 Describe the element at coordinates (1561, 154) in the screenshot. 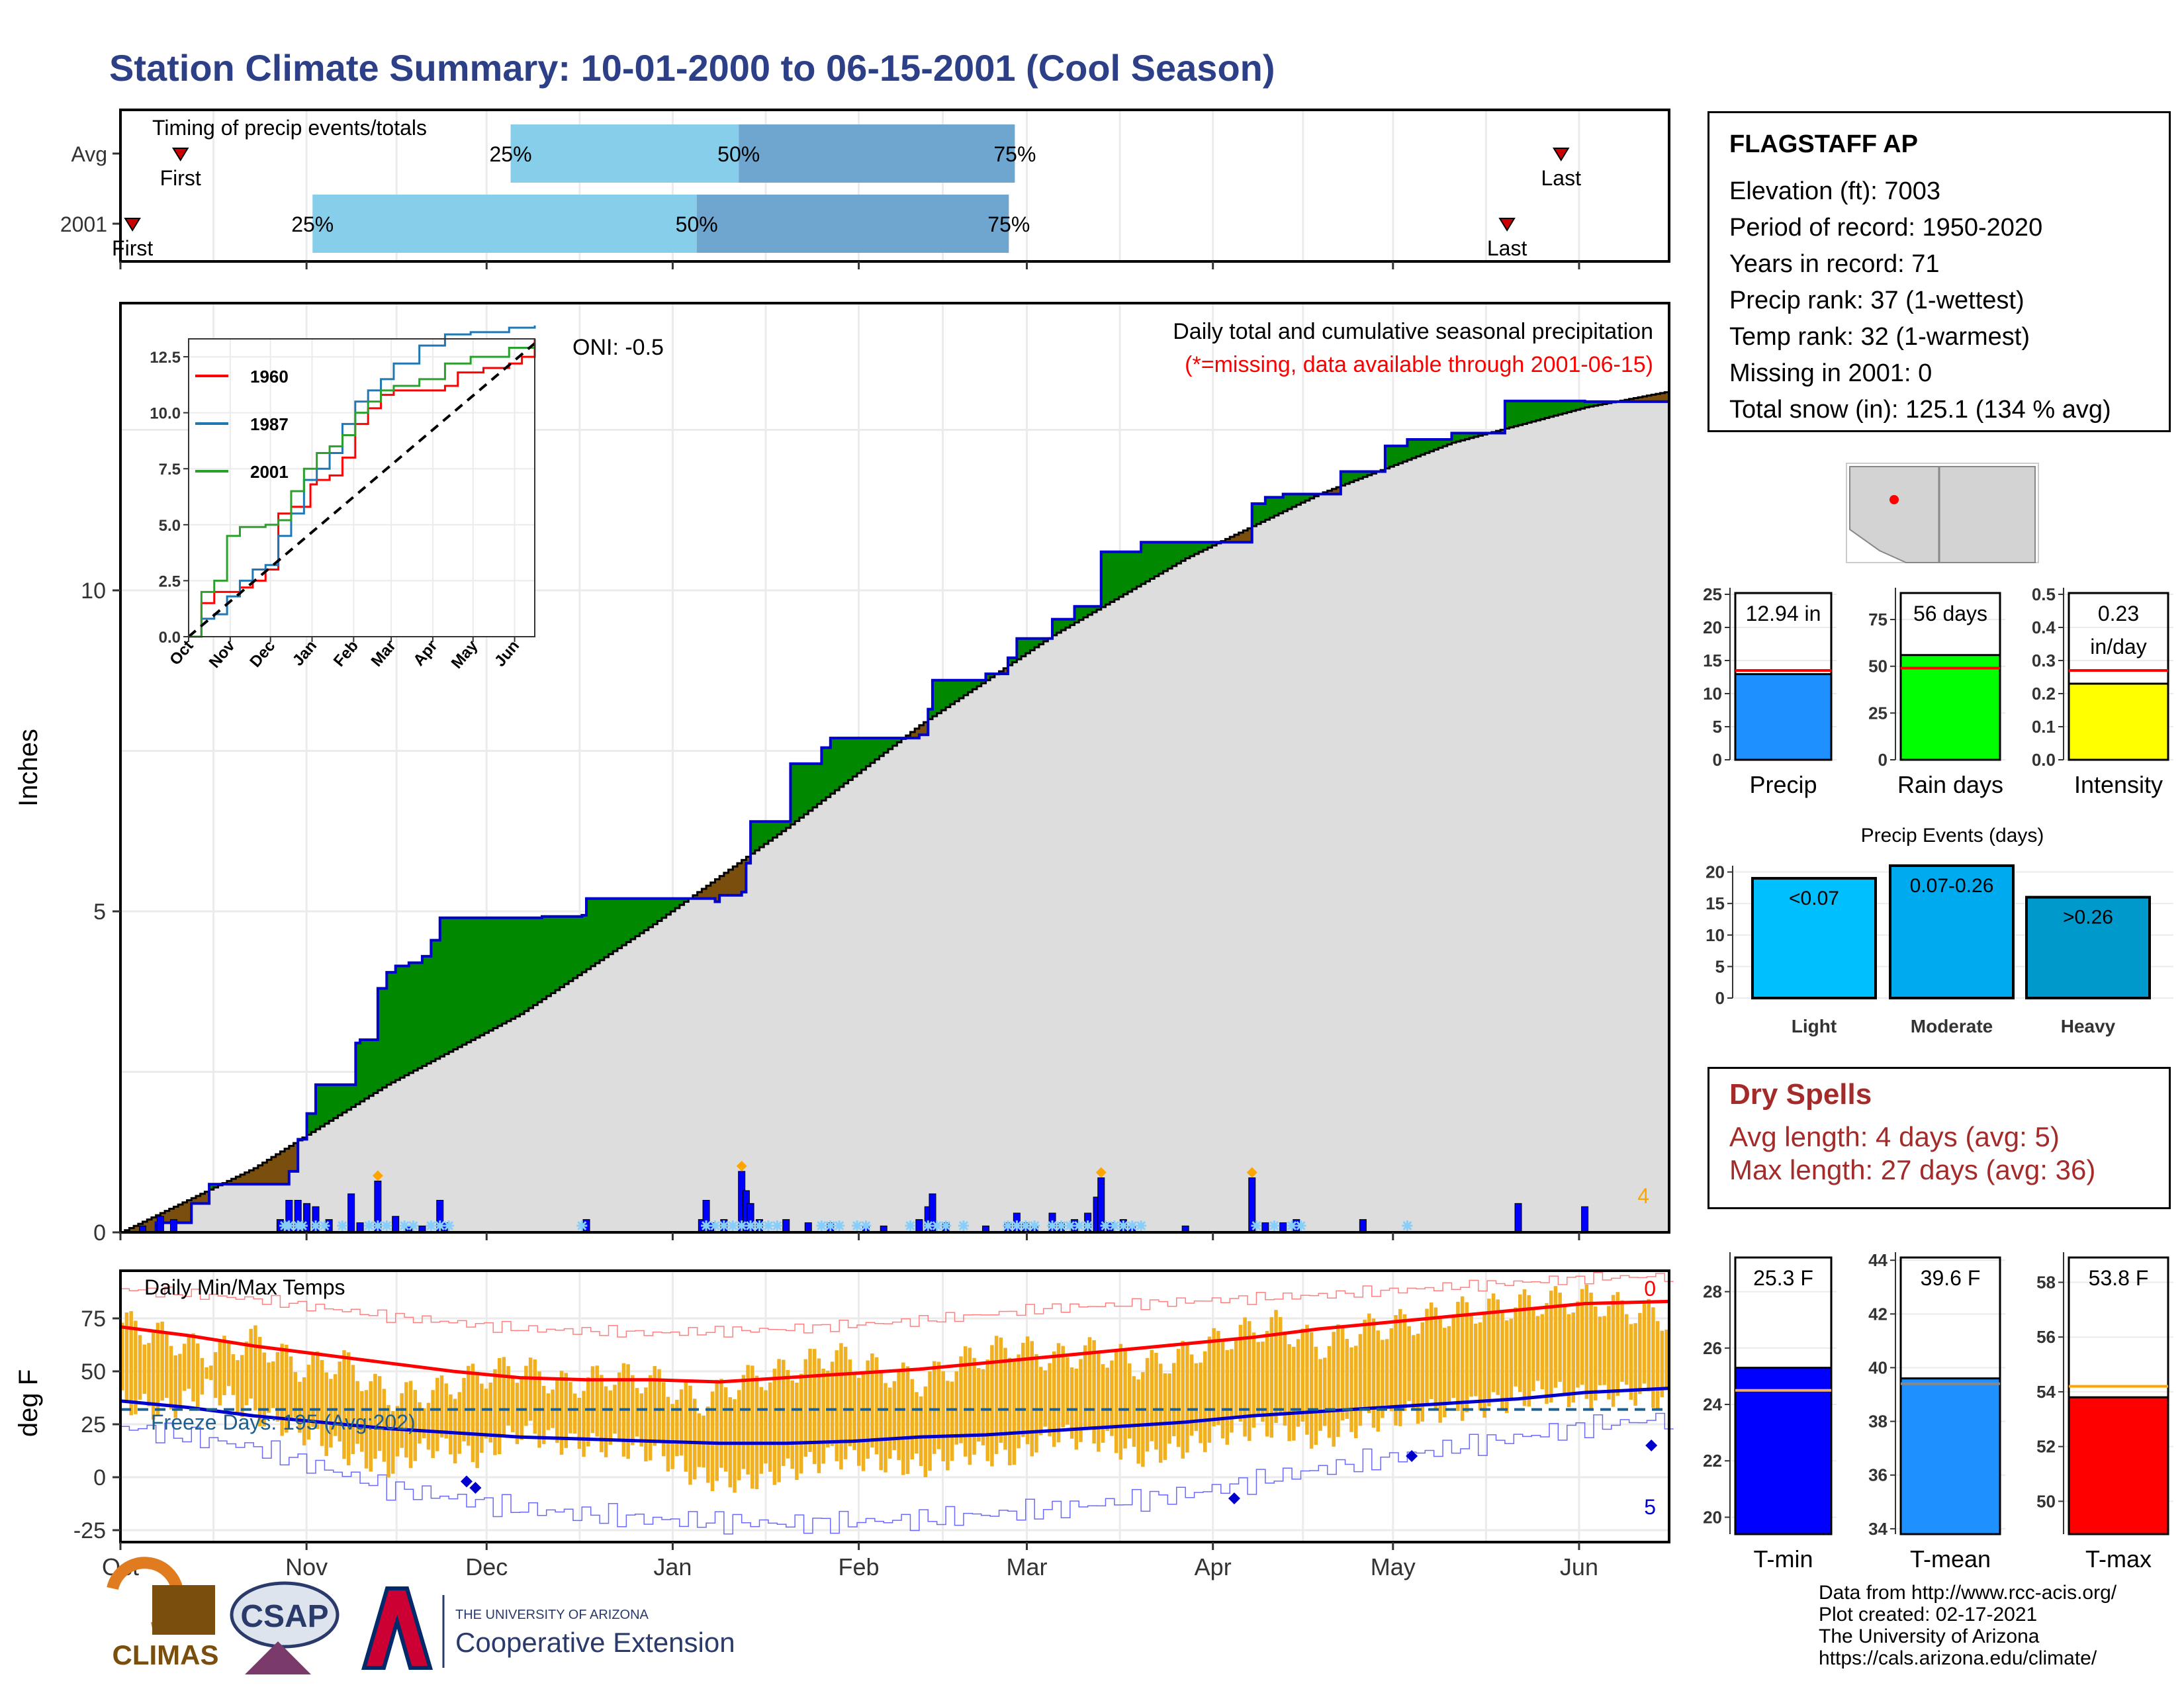

I see `timing-marker-last` at that location.